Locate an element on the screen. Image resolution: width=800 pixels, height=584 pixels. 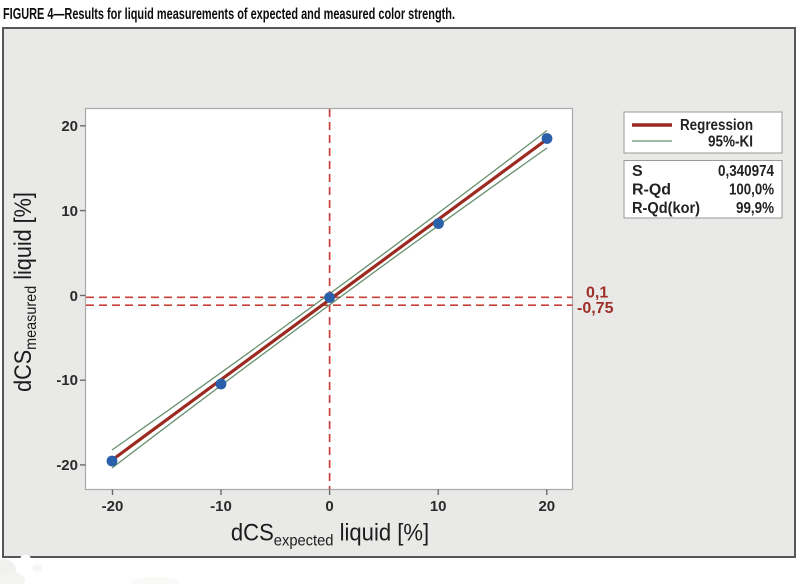
svg-text: dCSexpected liquid [%] is located at coordinates (330, 534).